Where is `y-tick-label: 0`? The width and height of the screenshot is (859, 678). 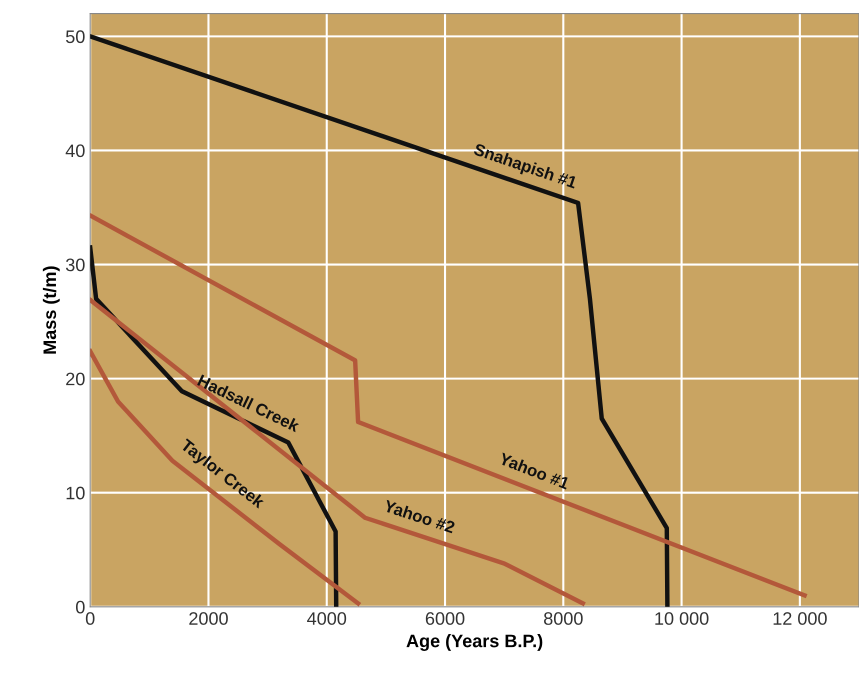 y-tick-label: 0 is located at coordinates (80, 607).